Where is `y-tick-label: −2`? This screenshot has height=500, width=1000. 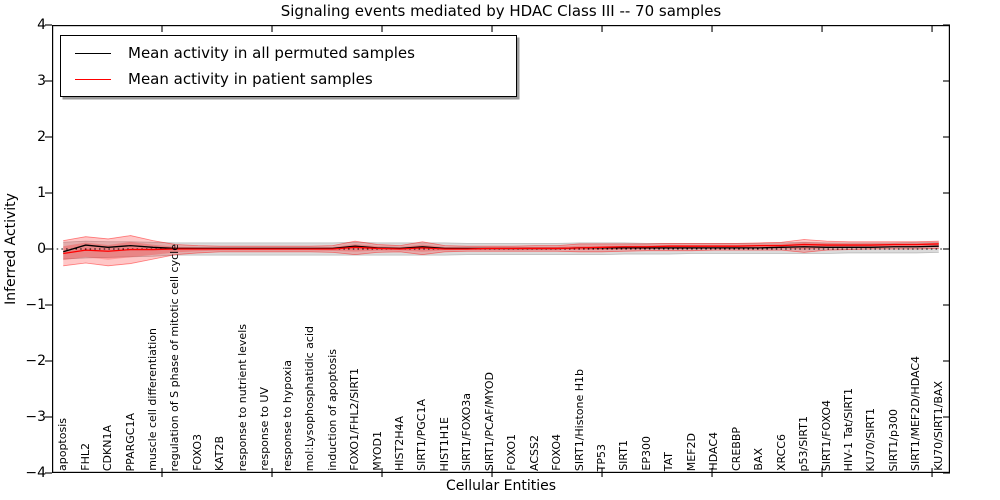 y-tick-label: −2 is located at coordinates (35, 361).